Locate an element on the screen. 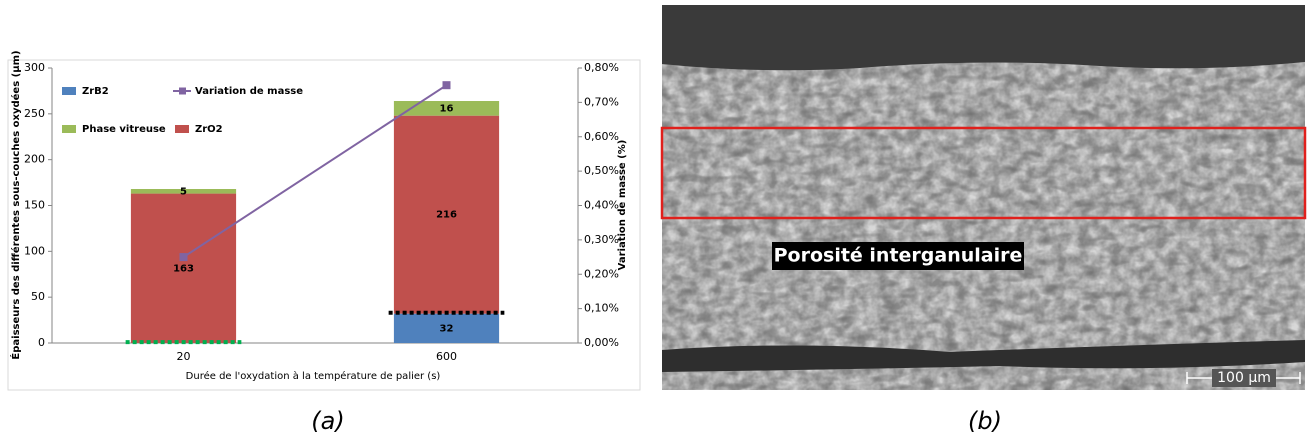 This screenshot has height=445, width=1308. legend-label: Phase vitreuse is located at coordinates (124, 129).